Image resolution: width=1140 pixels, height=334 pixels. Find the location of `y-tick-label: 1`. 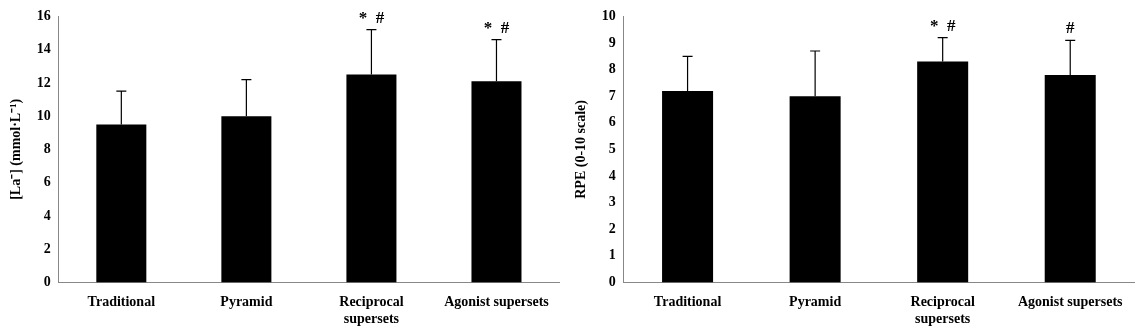

y-tick-label: 1 is located at coordinates (612, 255).